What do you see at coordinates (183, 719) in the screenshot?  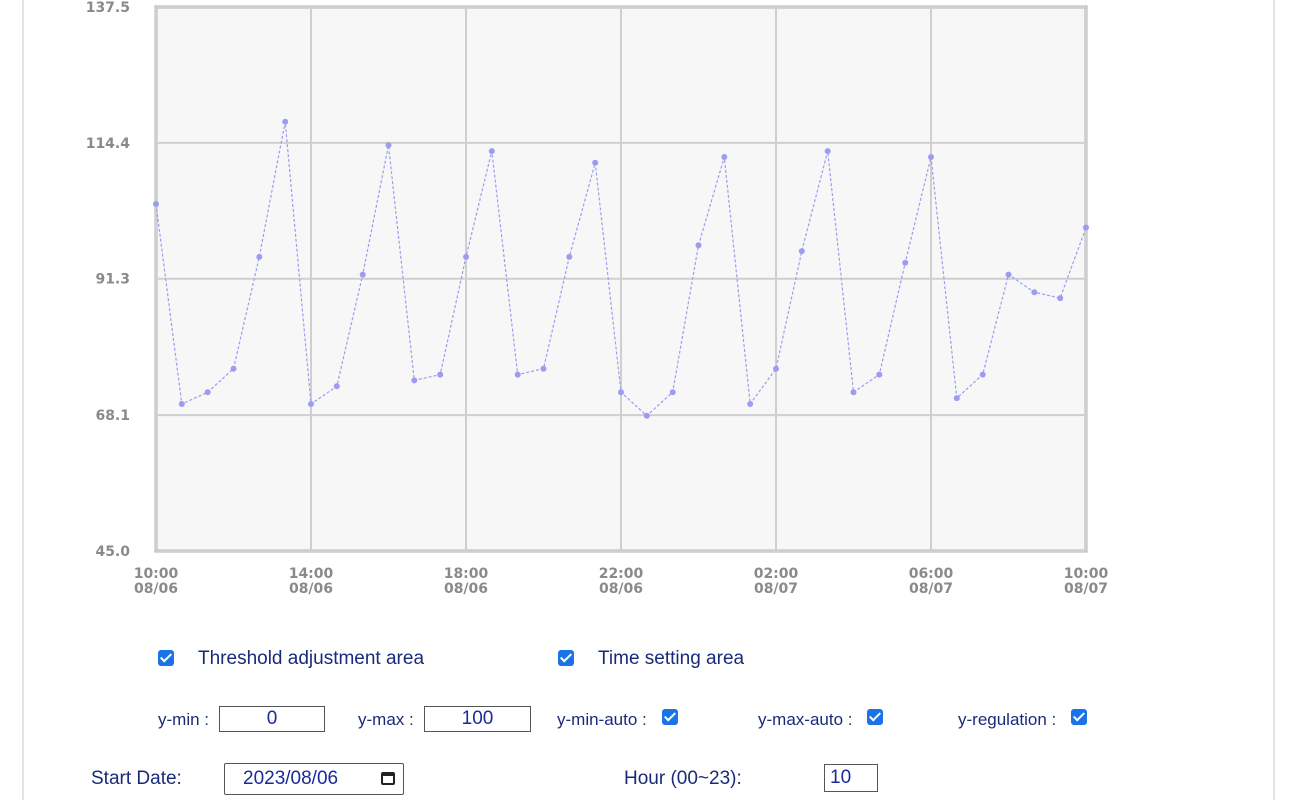 I see `ymin-label: y-min :` at bounding box center [183, 719].